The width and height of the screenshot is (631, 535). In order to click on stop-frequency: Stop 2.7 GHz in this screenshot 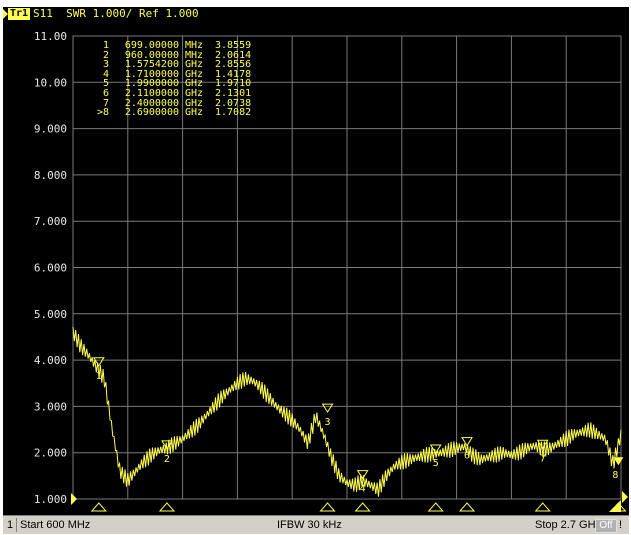, I will do `click(568, 525)`.